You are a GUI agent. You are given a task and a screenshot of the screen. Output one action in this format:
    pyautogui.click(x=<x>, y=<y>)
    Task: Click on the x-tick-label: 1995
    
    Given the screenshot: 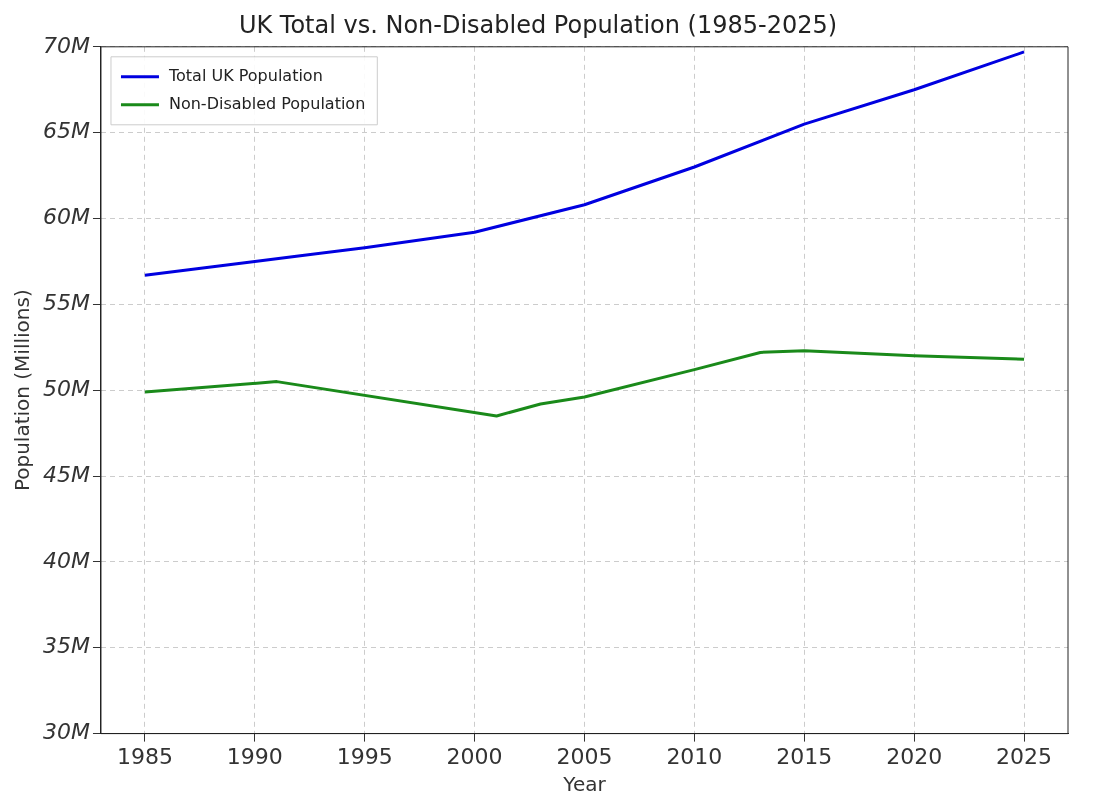 What is the action you would take?
    pyautogui.click(x=364, y=756)
    